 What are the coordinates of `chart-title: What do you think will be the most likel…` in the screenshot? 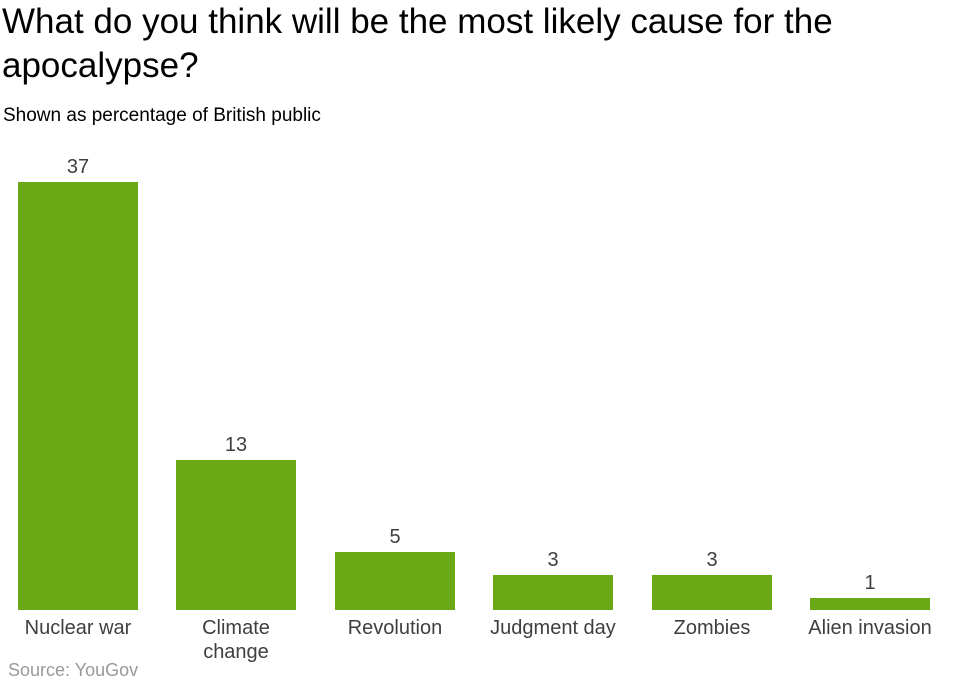 It's located at (417, 43).